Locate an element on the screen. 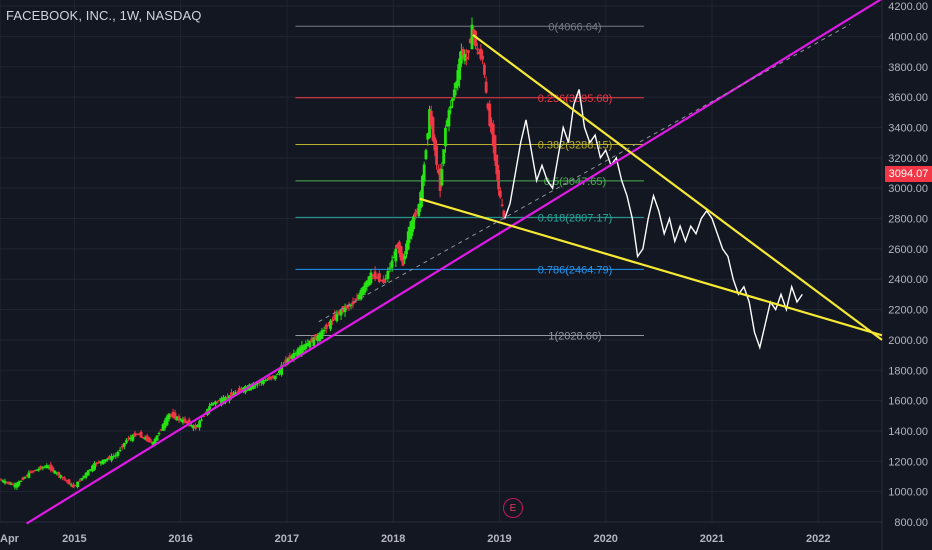 The height and width of the screenshot is (550, 932). last-price-tag: 3094.07 is located at coordinates (908, 173).